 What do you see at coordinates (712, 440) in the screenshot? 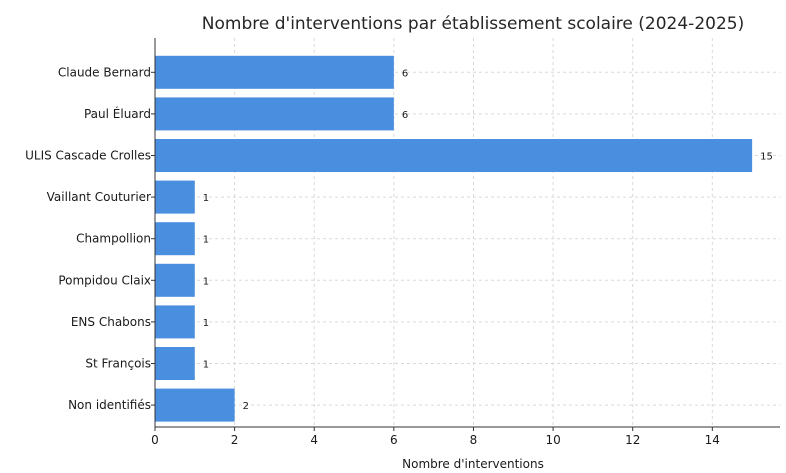
I see `x-tick-label: 14` at bounding box center [712, 440].